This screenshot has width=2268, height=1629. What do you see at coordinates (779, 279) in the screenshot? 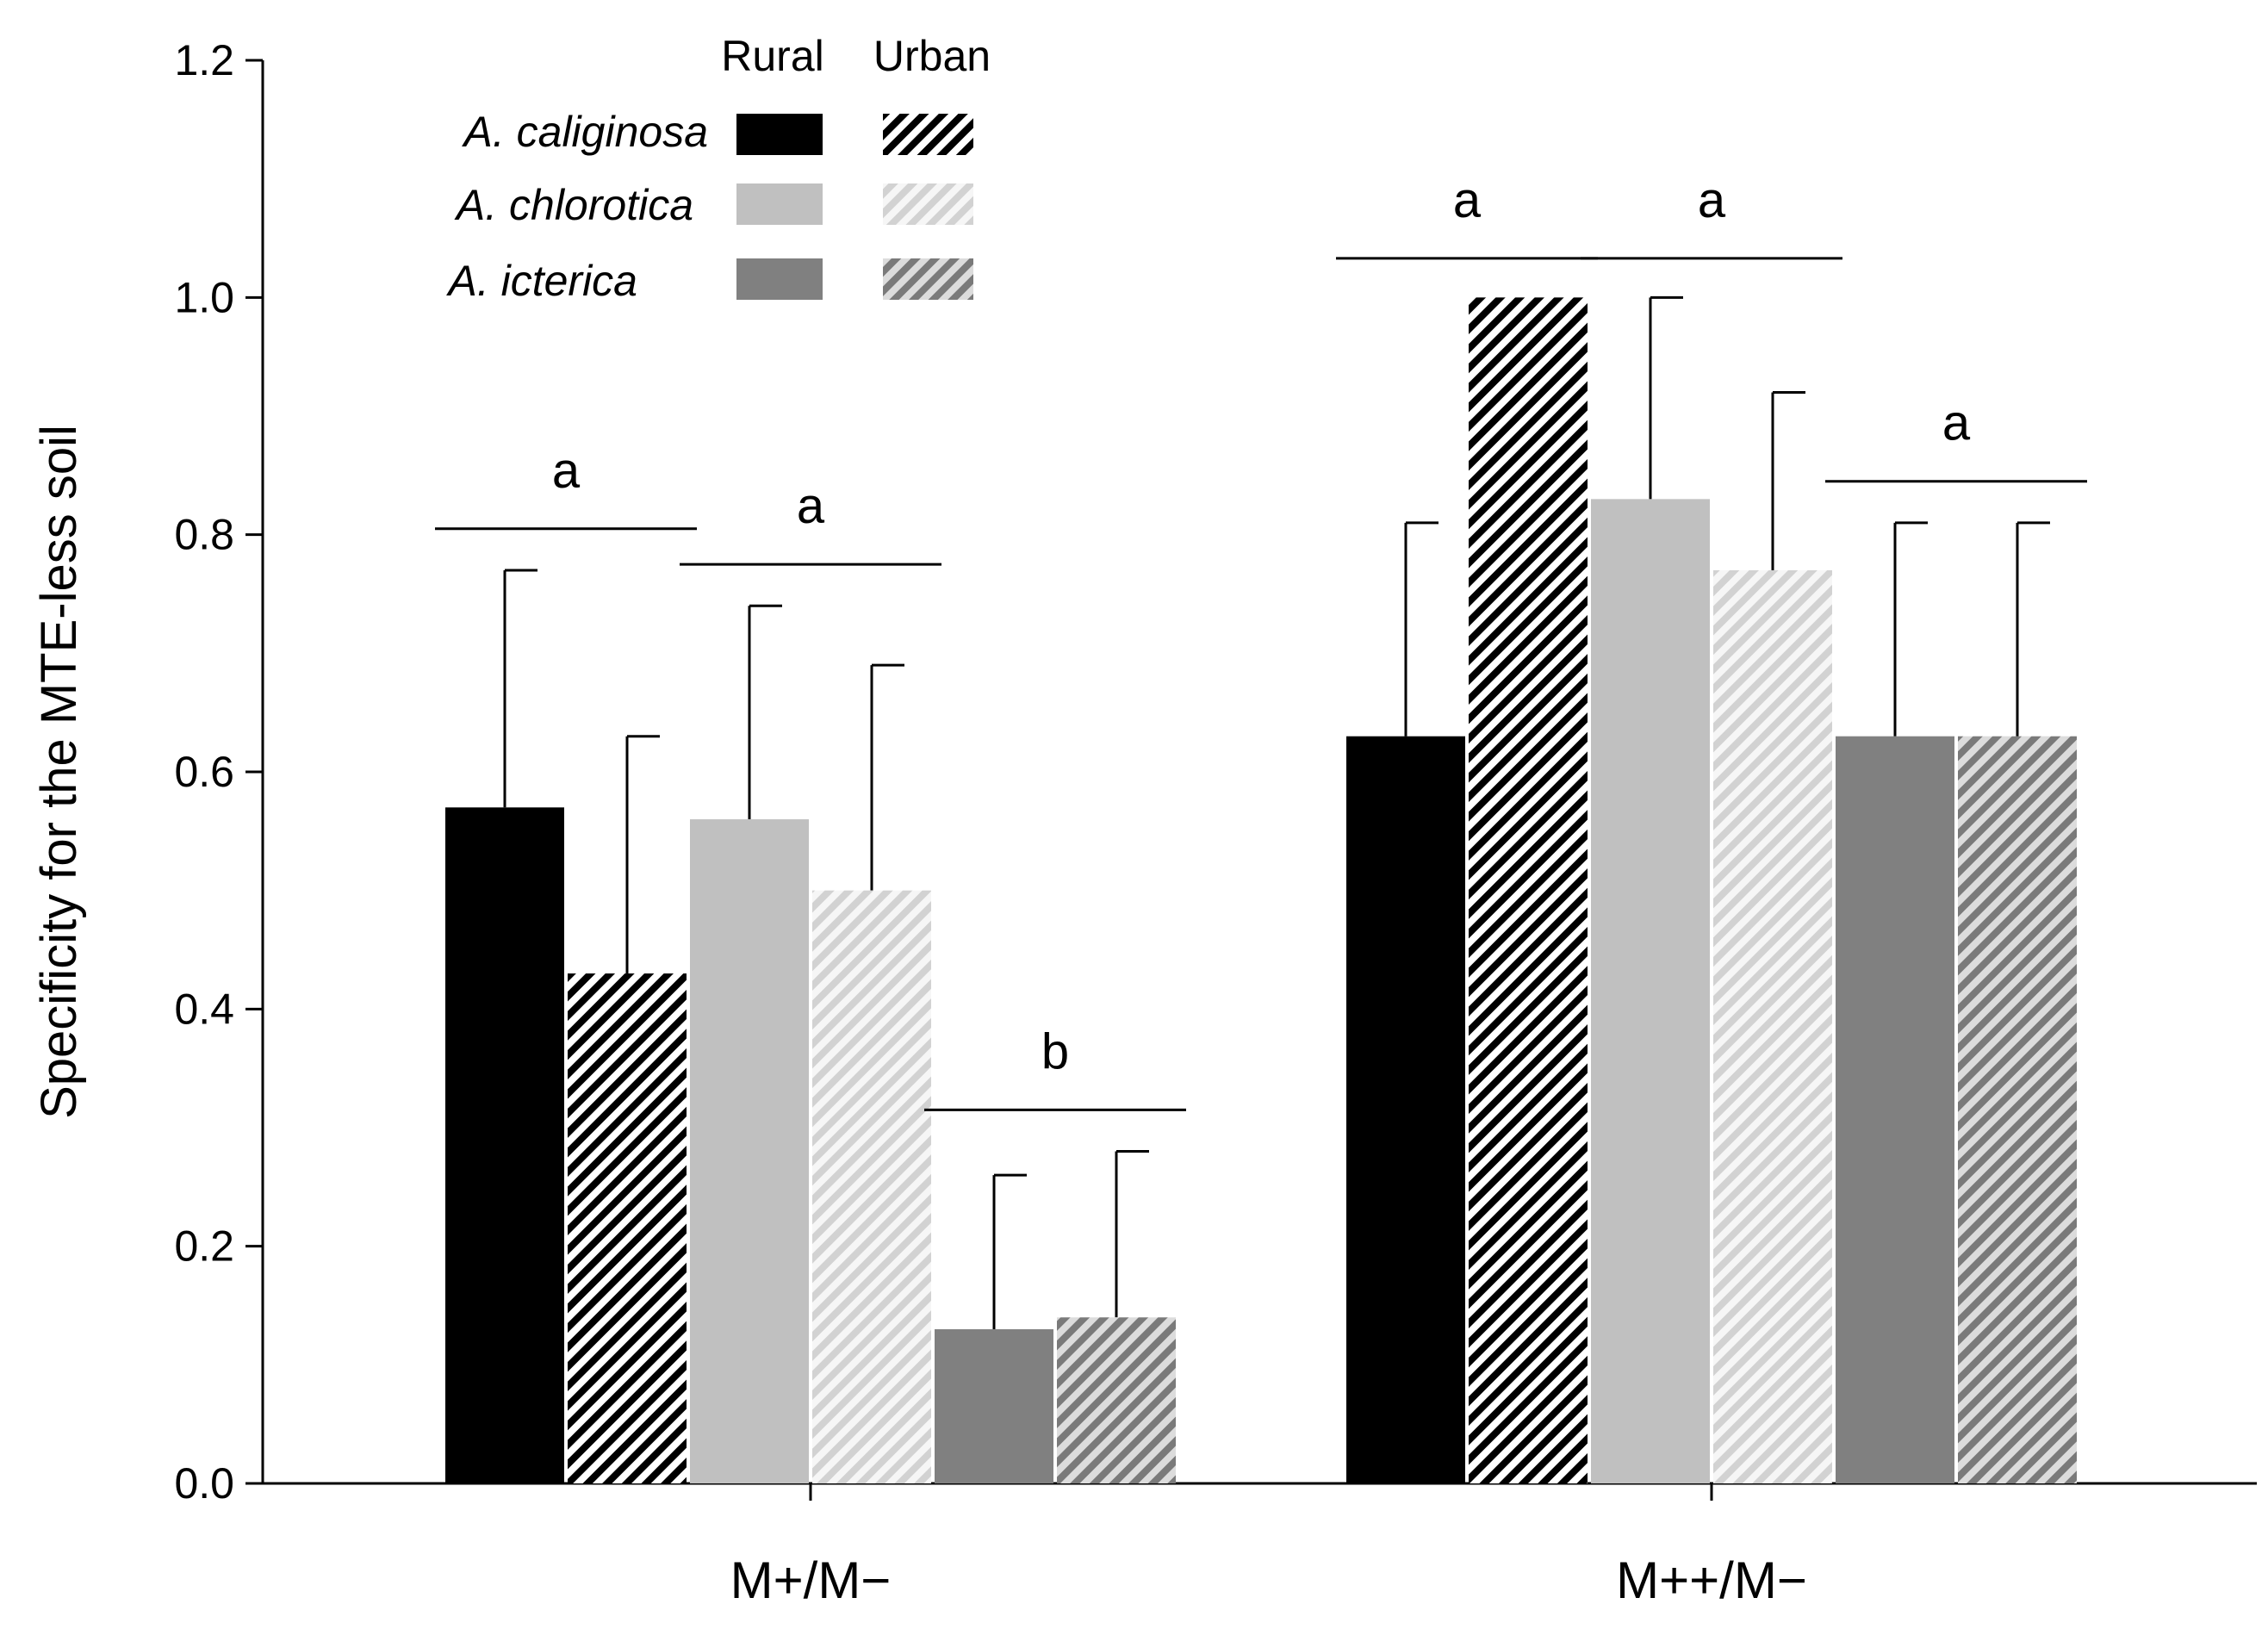
I see `legend-swatch-icterica-rural` at bounding box center [779, 279].